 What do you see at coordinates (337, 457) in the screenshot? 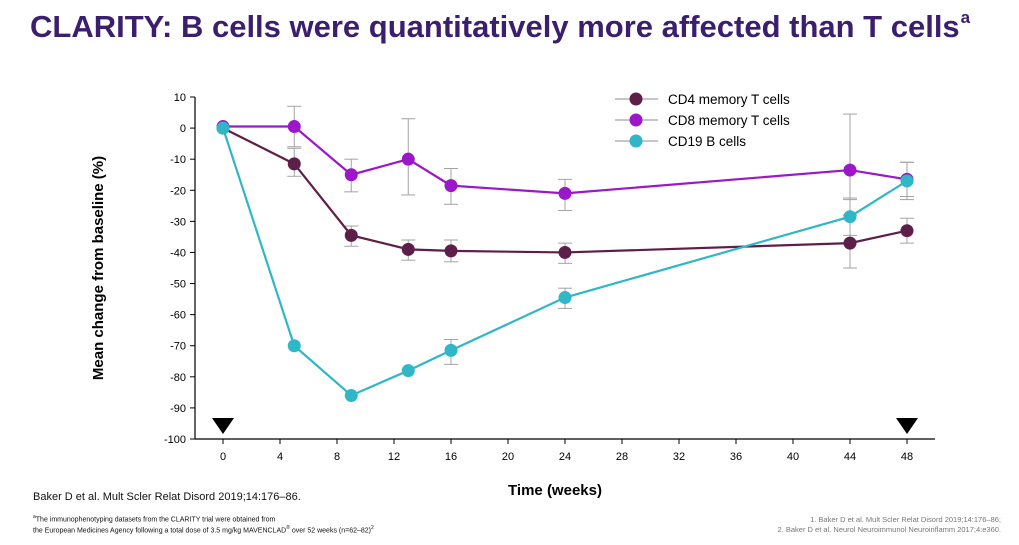
I see `x-tick-label: 8` at bounding box center [337, 457].